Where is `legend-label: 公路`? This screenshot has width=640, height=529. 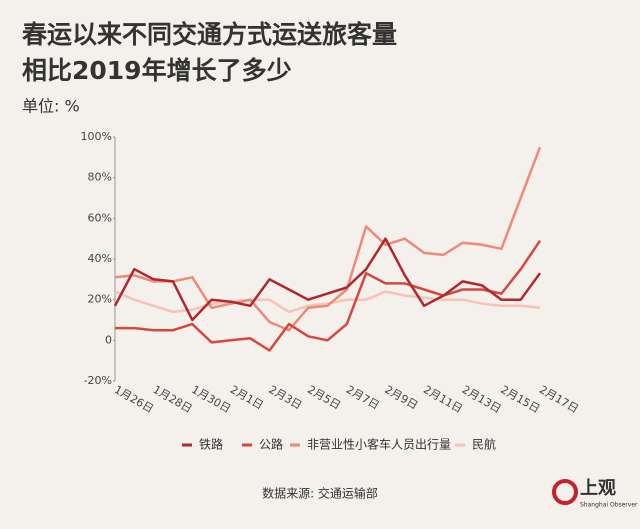 legend-label: 公路 is located at coordinates (271, 444).